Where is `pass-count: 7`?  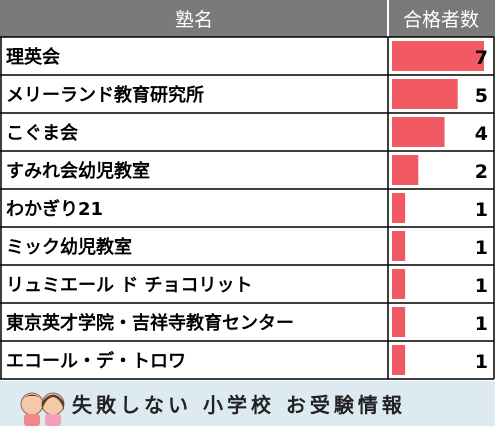
pass-count: 7 is located at coordinates (481, 58).